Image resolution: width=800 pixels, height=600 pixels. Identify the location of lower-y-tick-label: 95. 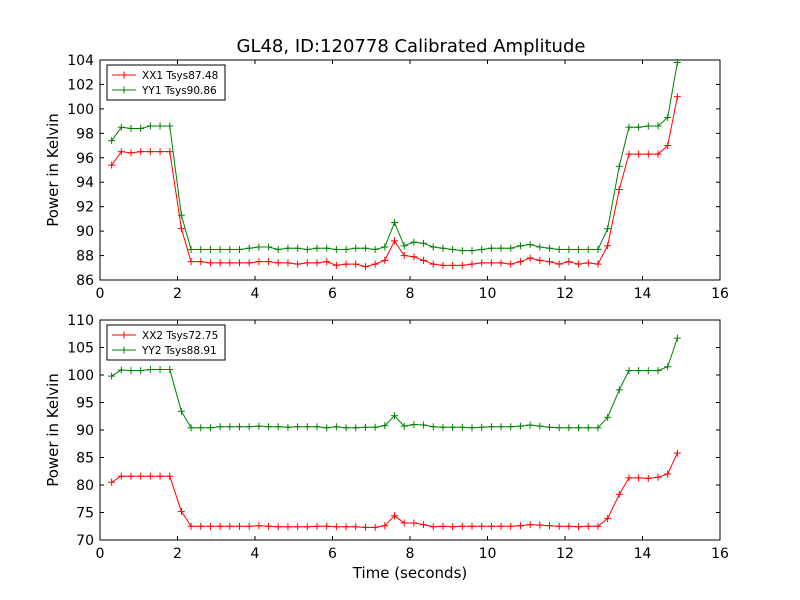
(85, 404).